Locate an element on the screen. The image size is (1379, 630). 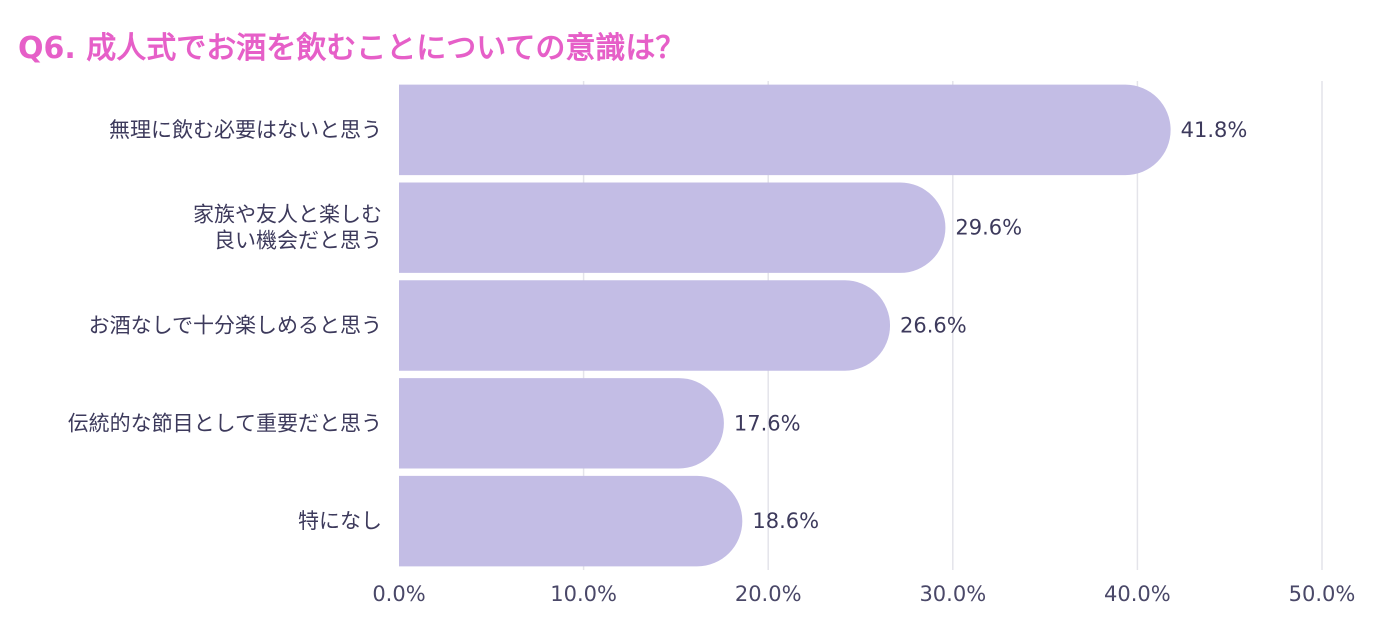
value-label: 41.8% is located at coordinates (1214, 130).